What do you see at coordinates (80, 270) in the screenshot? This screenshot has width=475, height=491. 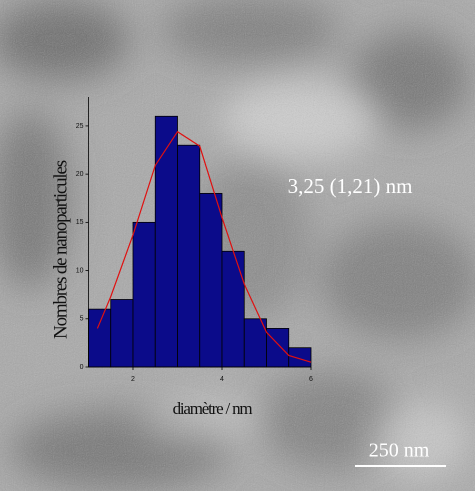 I see `y-tick-label: 10` at bounding box center [80, 270].